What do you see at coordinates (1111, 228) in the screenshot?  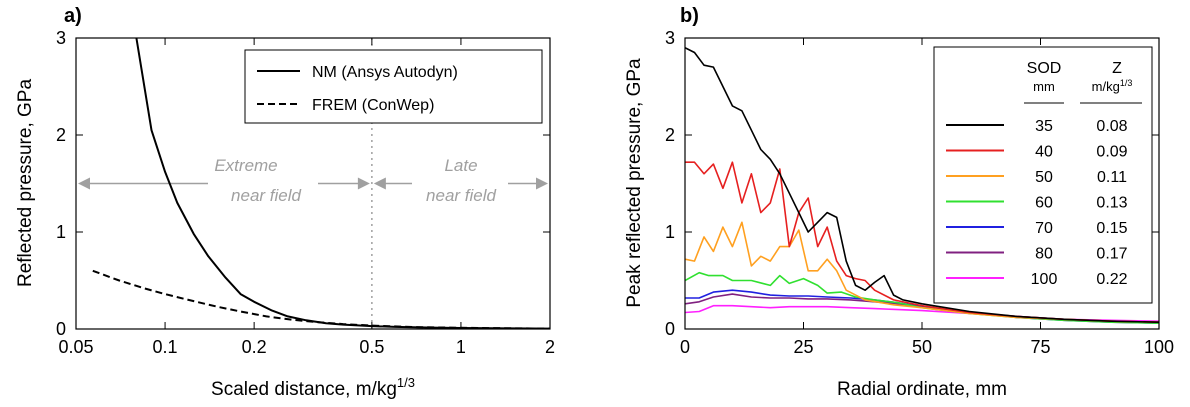 I see `legend-z-70: 0.15` at bounding box center [1111, 228].